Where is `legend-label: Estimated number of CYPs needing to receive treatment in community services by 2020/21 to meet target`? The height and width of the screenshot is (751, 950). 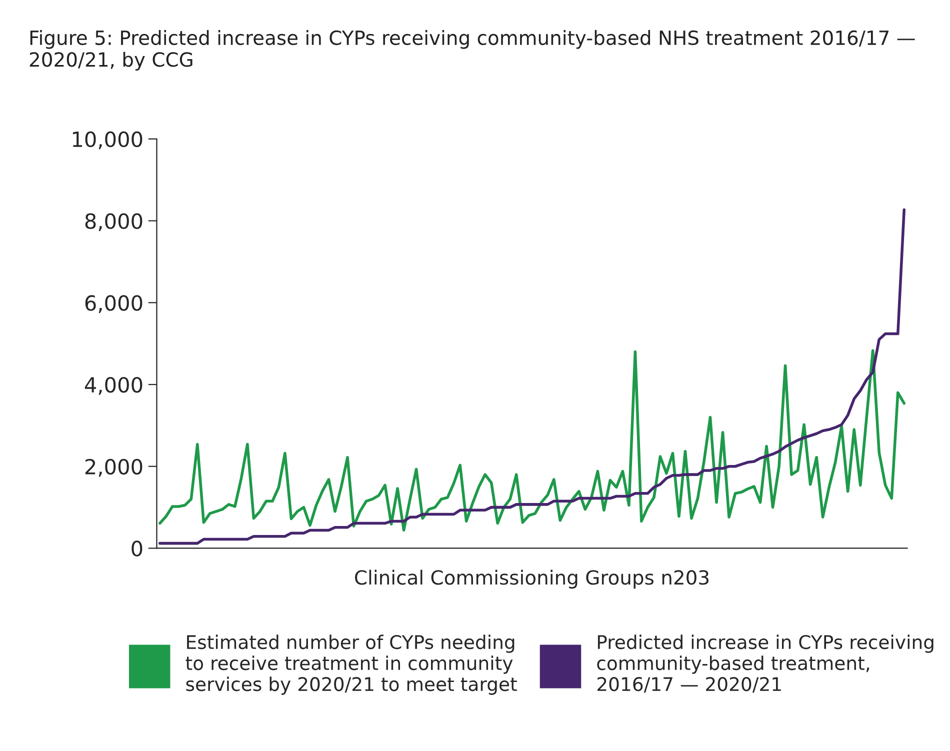
legend-label: Estimated number of CYPs needing to receive treatment in community services by 2020/21 to meet target is located at coordinates (351, 664).